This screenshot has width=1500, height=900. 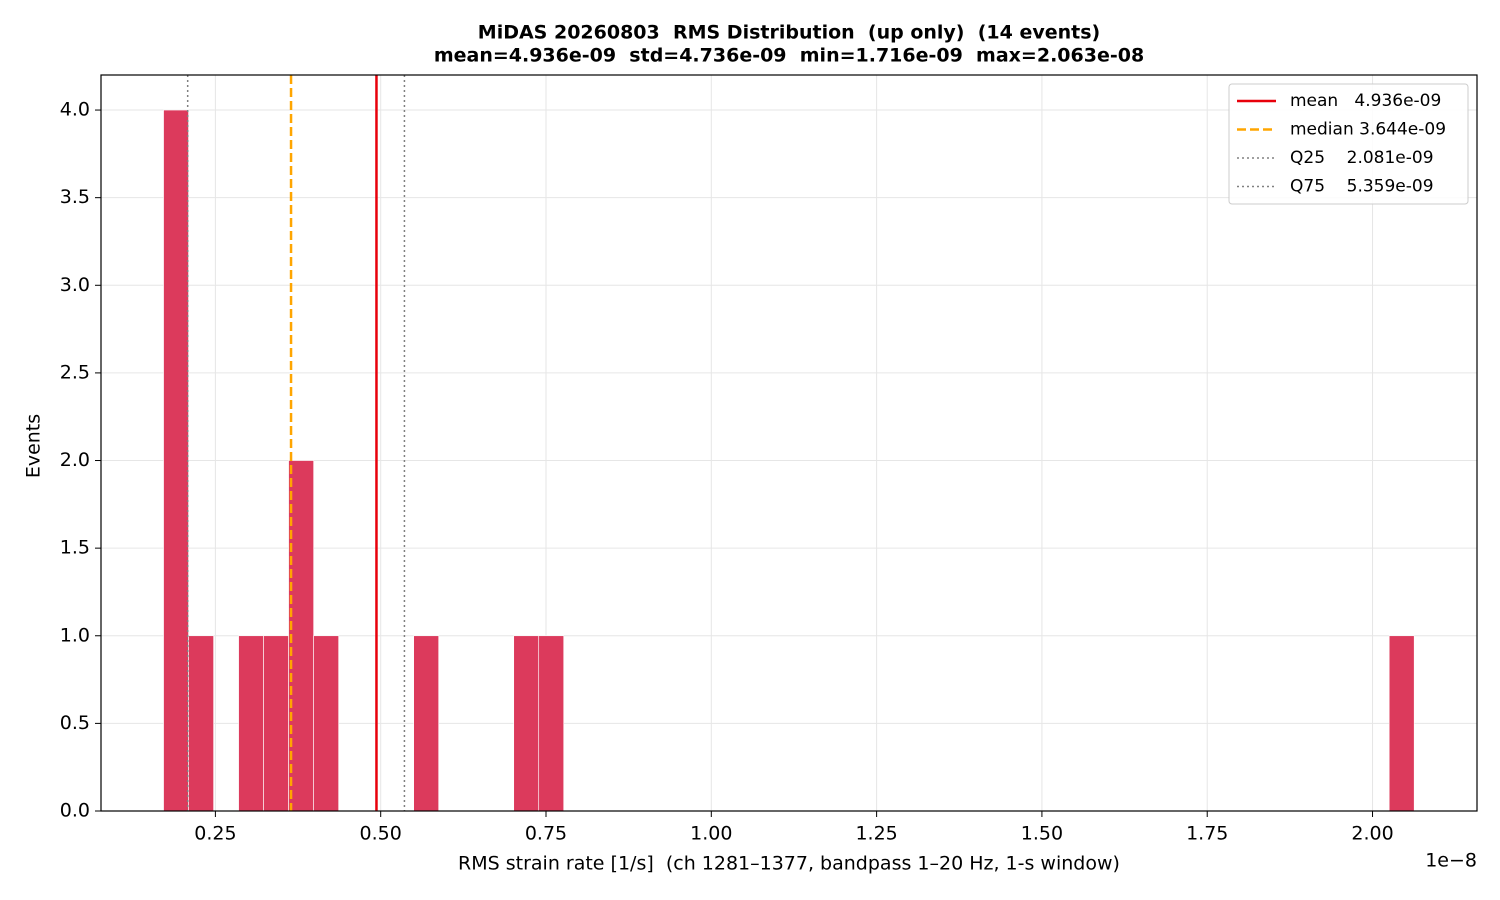 What do you see at coordinates (711, 834) in the screenshot?
I see `x-tick-label: 1.00` at bounding box center [711, 834].